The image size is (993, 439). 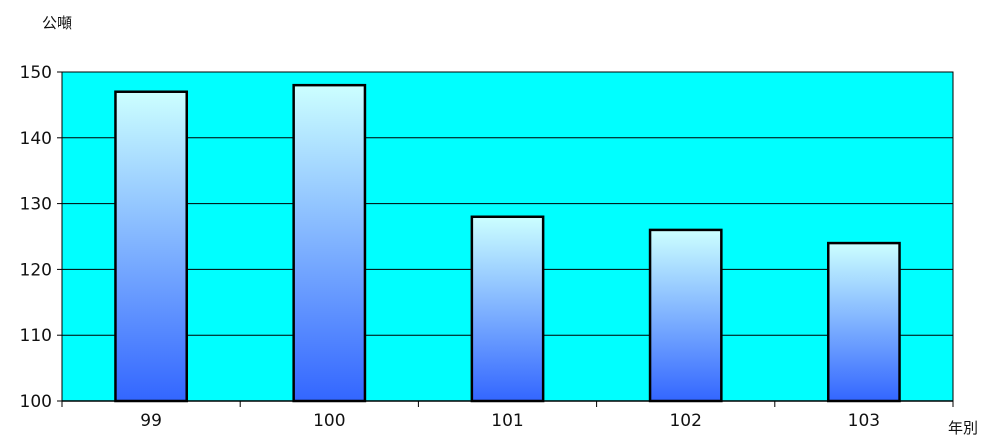 I want to click on y-tick-label: 140, so click(x=36, y=139).